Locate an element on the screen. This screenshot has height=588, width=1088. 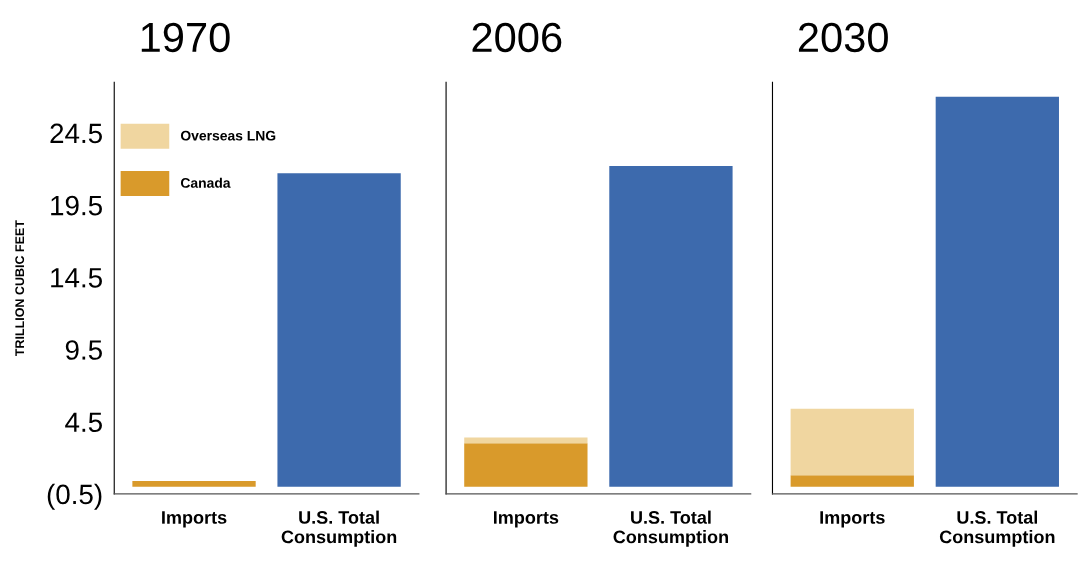
y-tick-label: 9.5 is located at coordinates (83, 350).